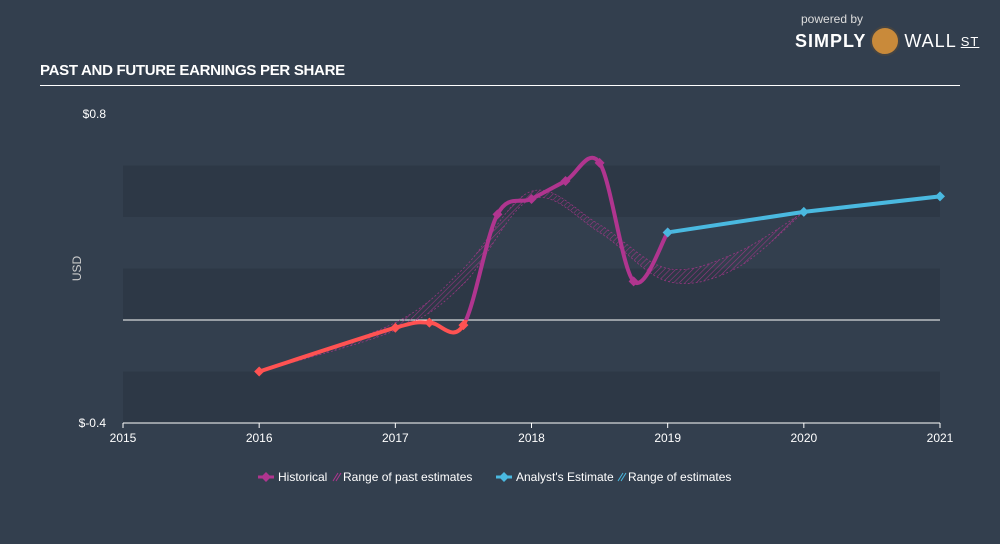 This screenshot has width=1000, height=544. I want to click on x-tick-label: 2020, so click(803, 438).